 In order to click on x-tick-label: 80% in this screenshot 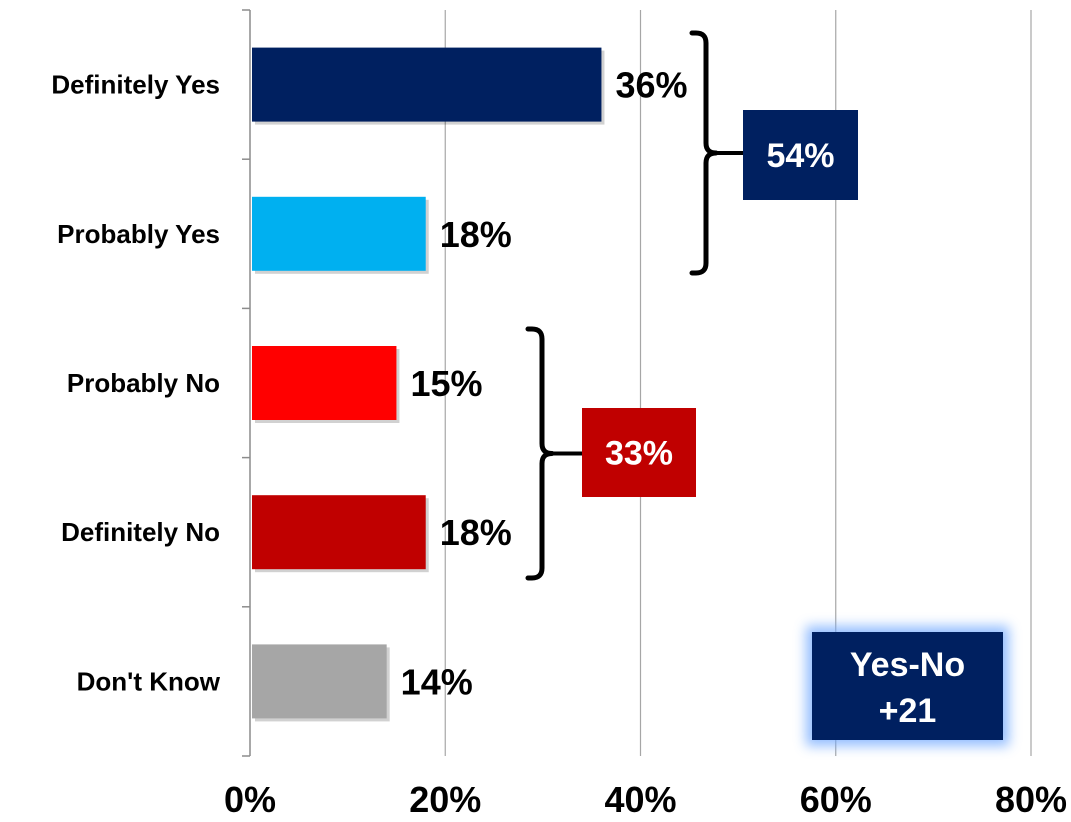, I will do `click(1031, 799)`.